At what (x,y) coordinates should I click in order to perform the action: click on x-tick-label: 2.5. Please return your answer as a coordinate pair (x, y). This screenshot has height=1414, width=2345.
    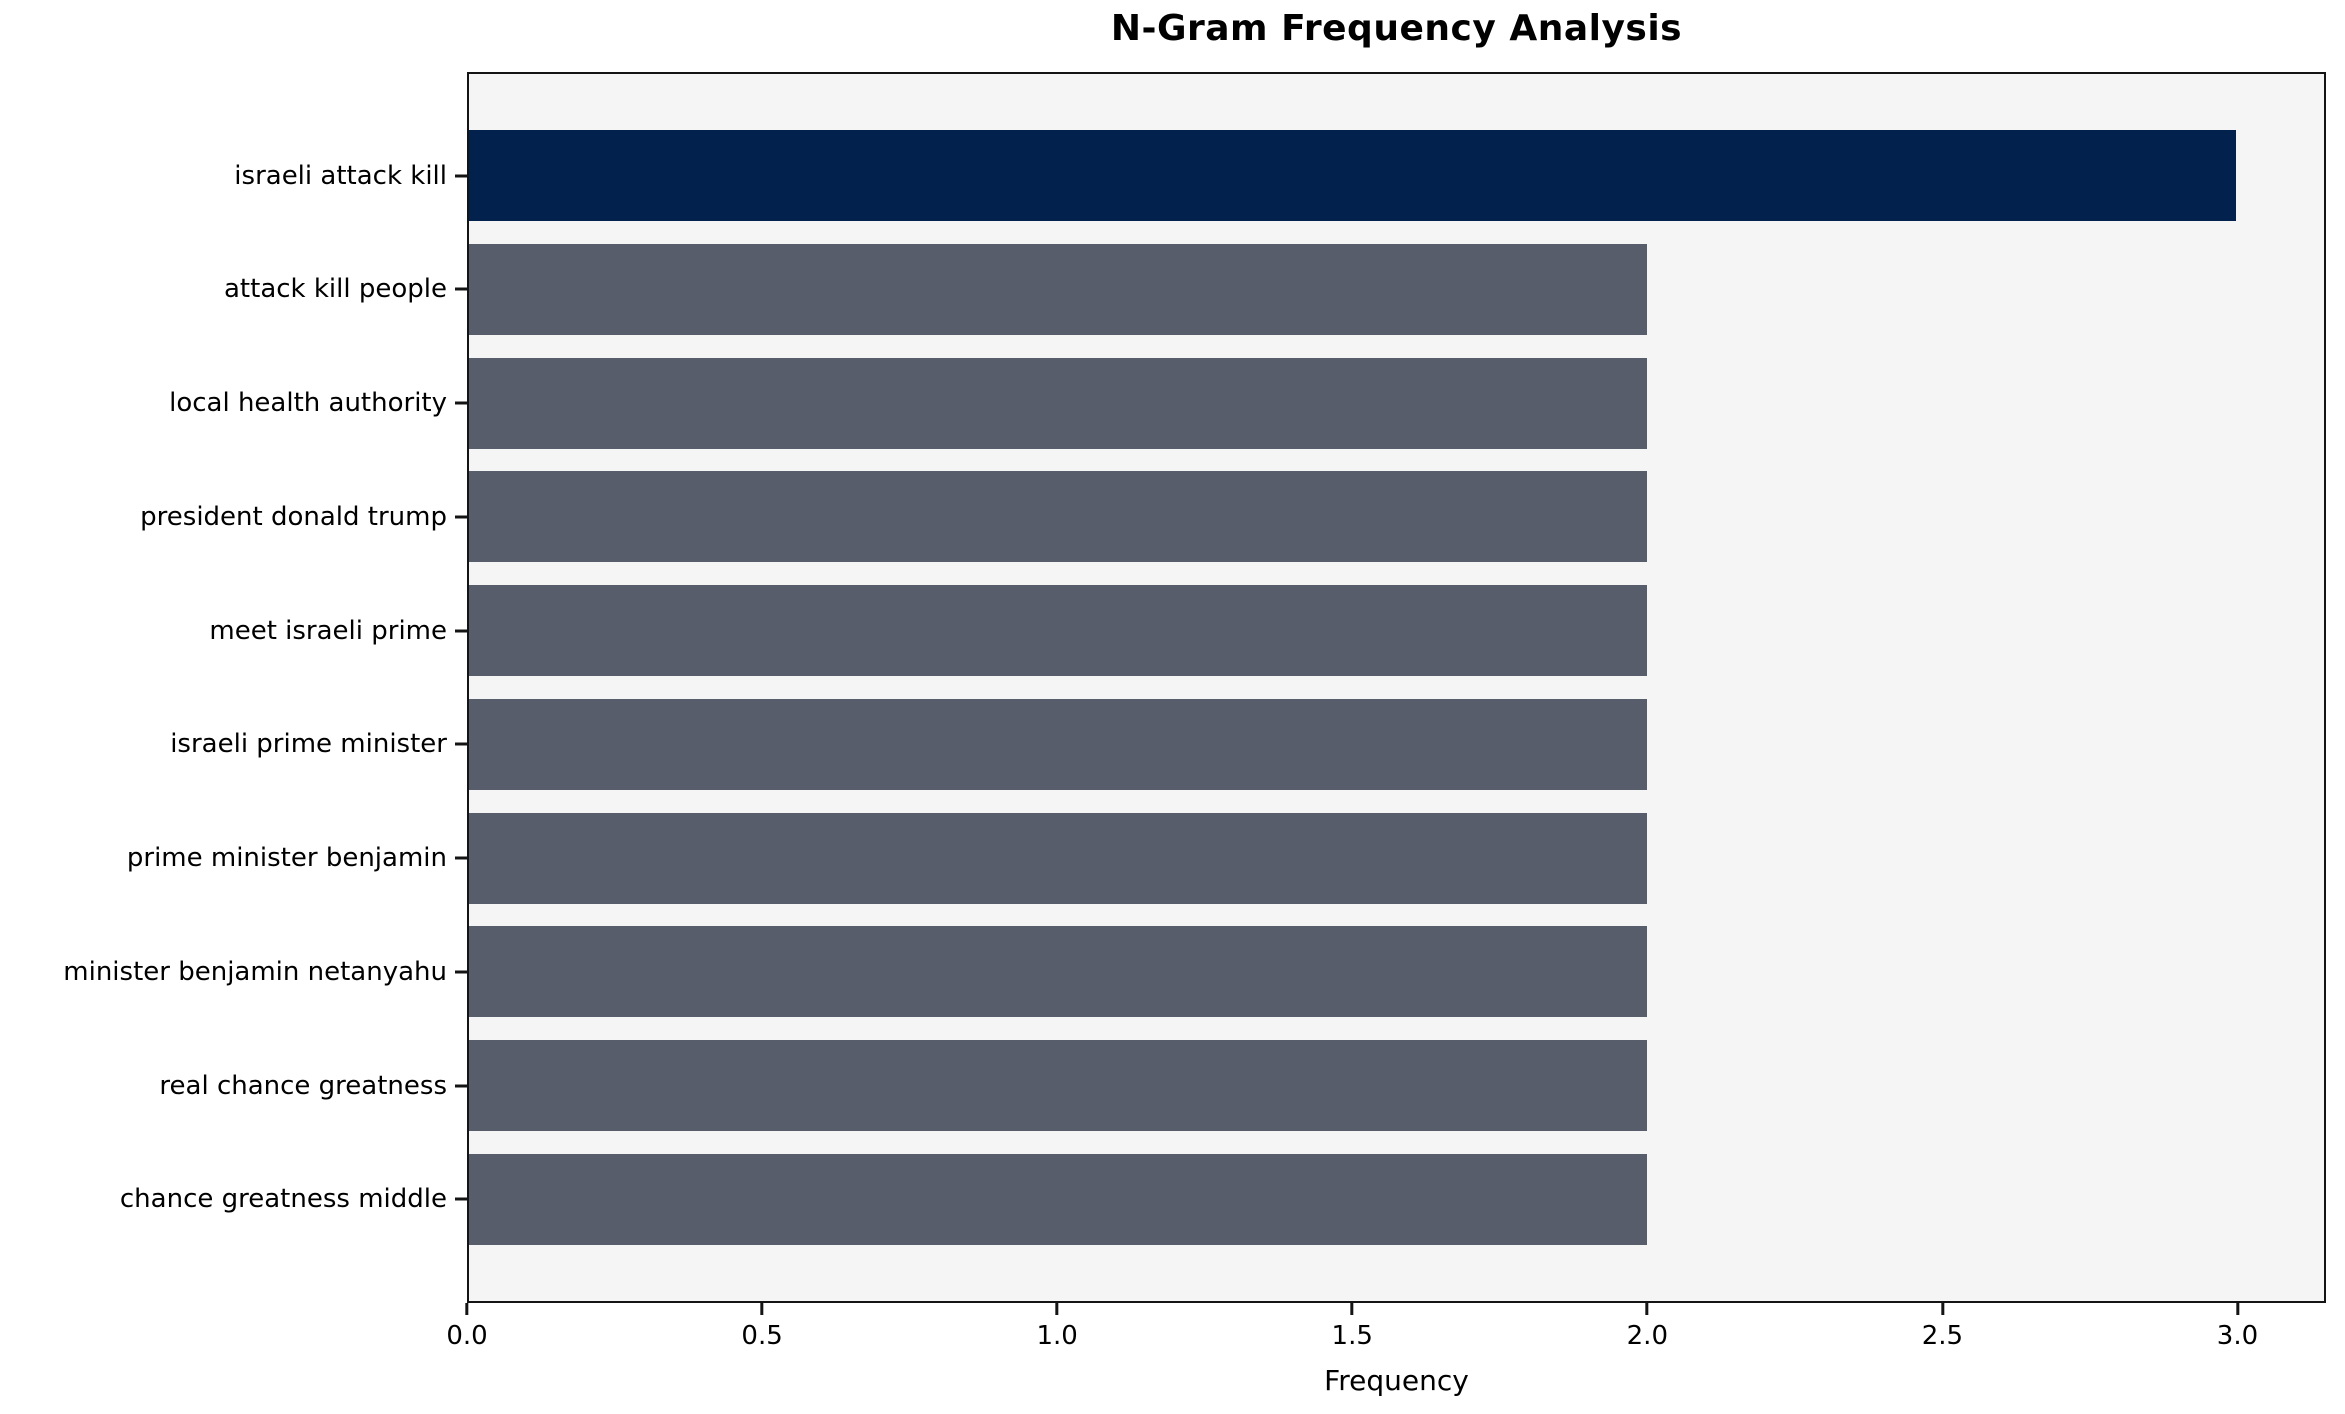
    Looking at the image, I should click on (1942, 1336).